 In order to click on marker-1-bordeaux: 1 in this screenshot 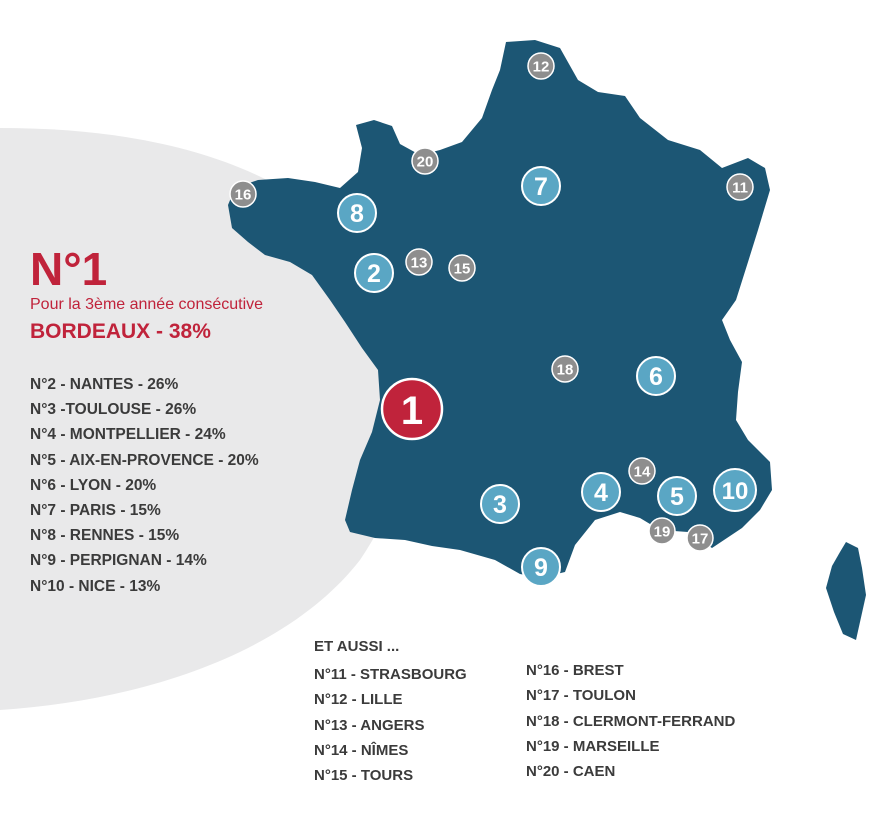, I will do `click(412, 409)`.